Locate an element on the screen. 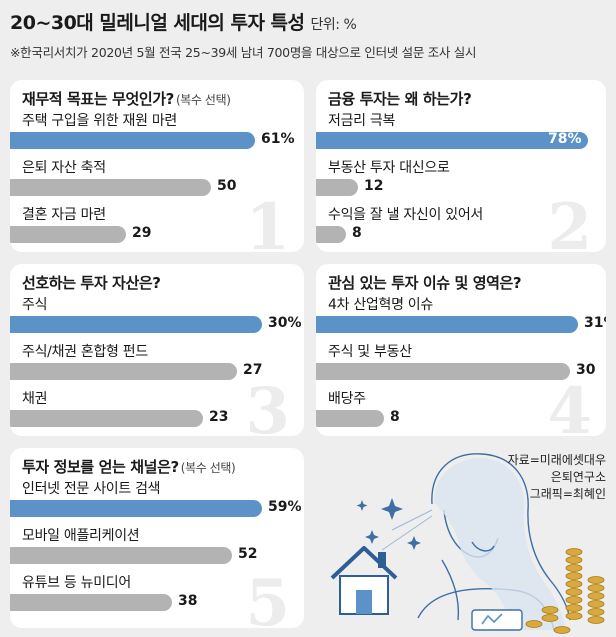 Image resolution: width=616 pixels, height=637 pixels. panel-number: 5 is located at coordinates (267, 597).